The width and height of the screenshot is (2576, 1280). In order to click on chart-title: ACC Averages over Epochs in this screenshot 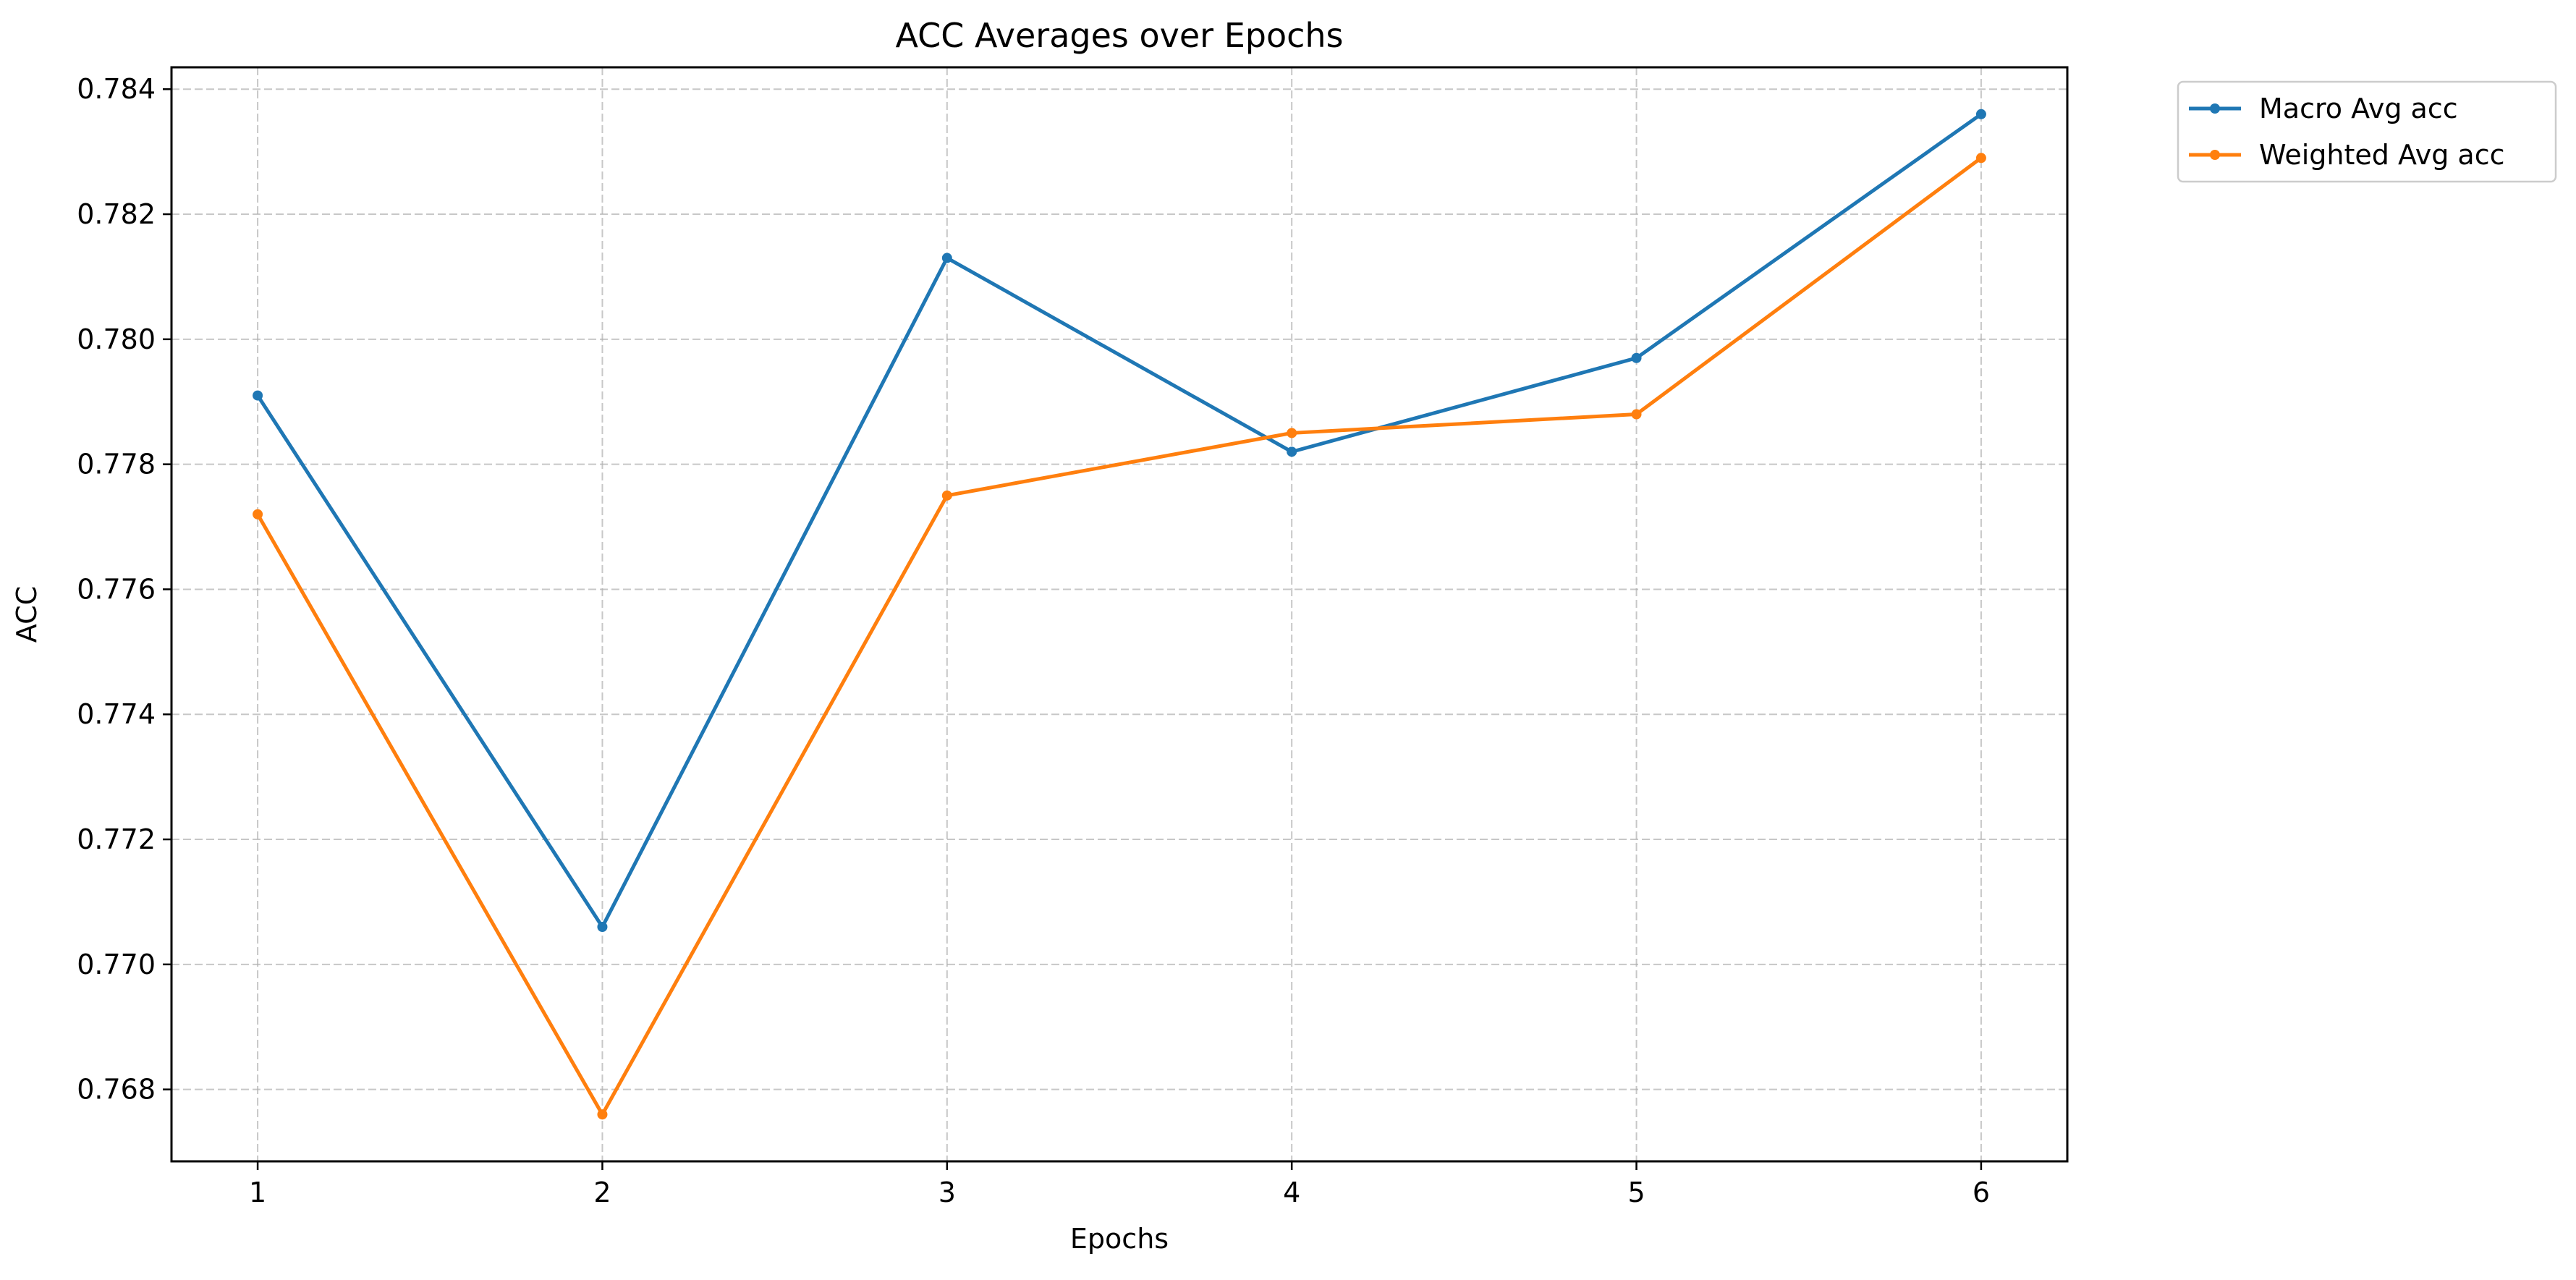, I will do `click(1119, 35)`.